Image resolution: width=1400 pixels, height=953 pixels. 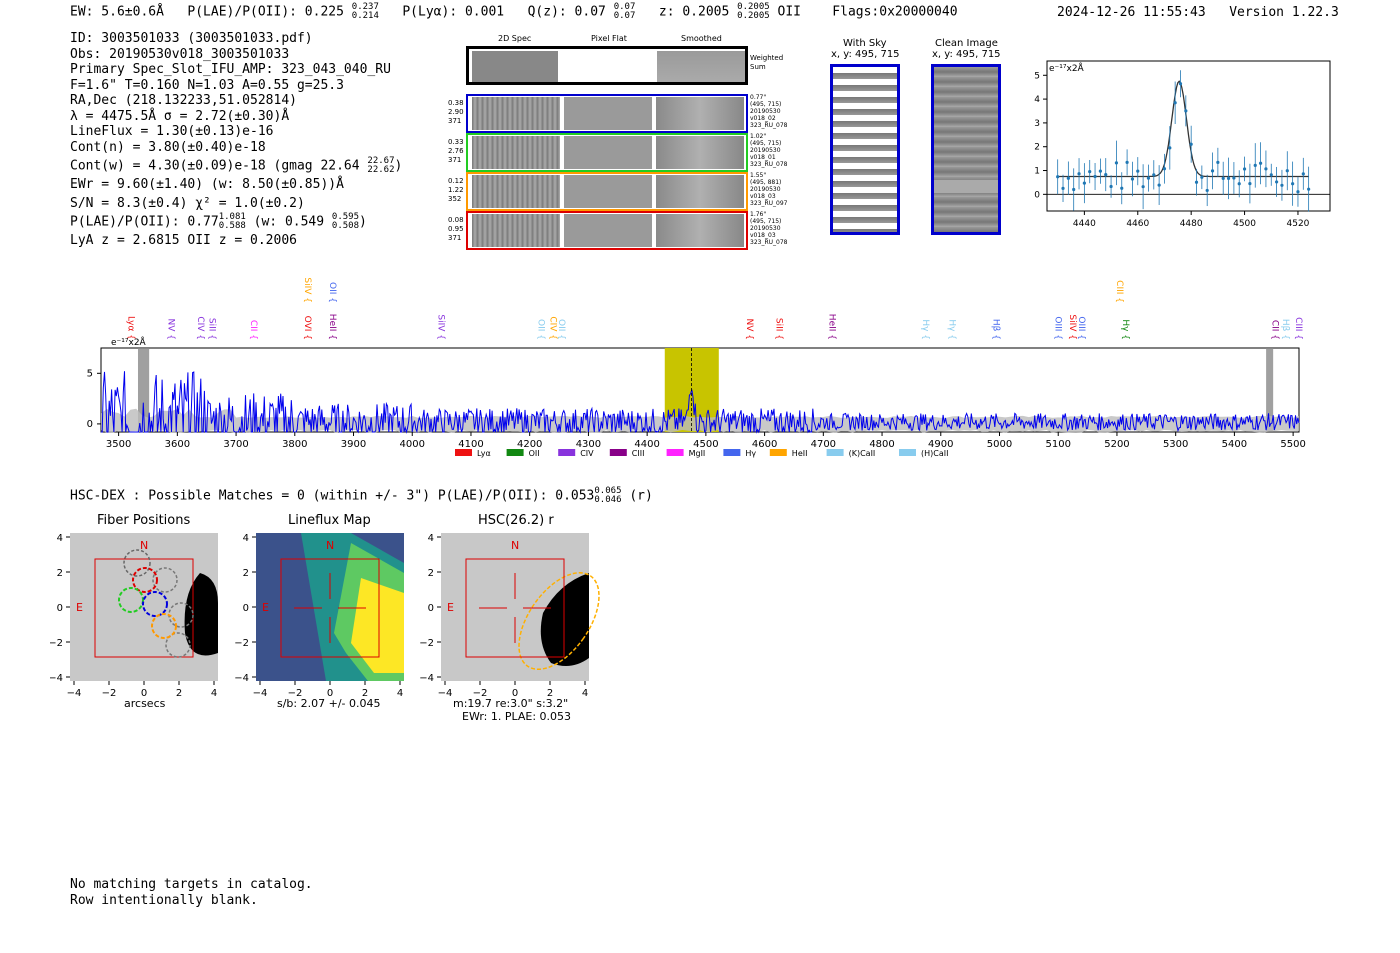 What do you see at coordinates (265, 12) in the screenshot?
I see `header-plae: P(LAE)/P(OII): 0.225` at bounding box center [265, 12].